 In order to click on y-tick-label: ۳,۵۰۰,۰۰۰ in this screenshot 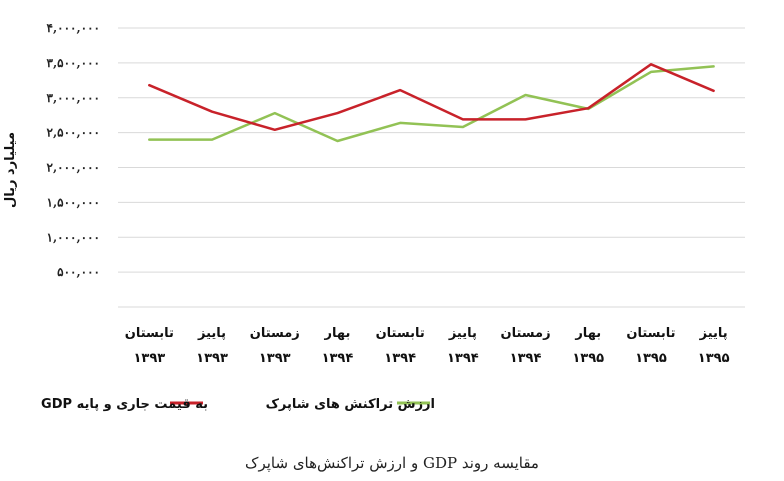, I will do `click(73, 63)`.